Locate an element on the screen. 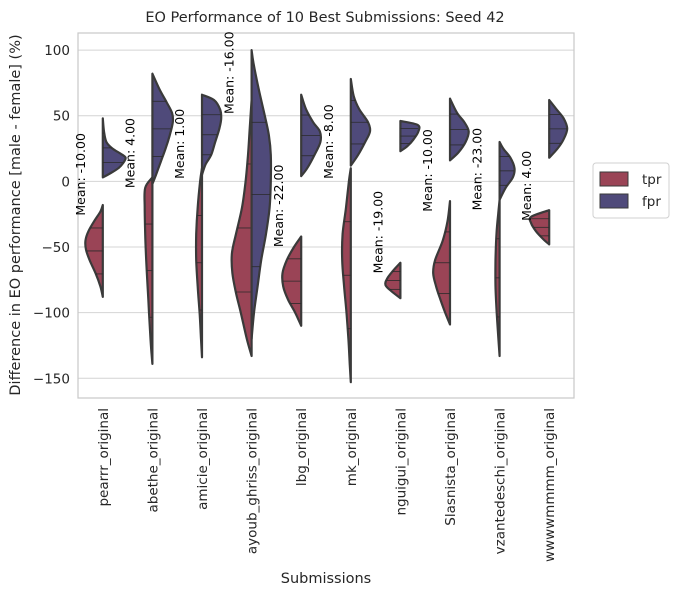  legend-swatch-tpr is located at coordinates (614, 179).